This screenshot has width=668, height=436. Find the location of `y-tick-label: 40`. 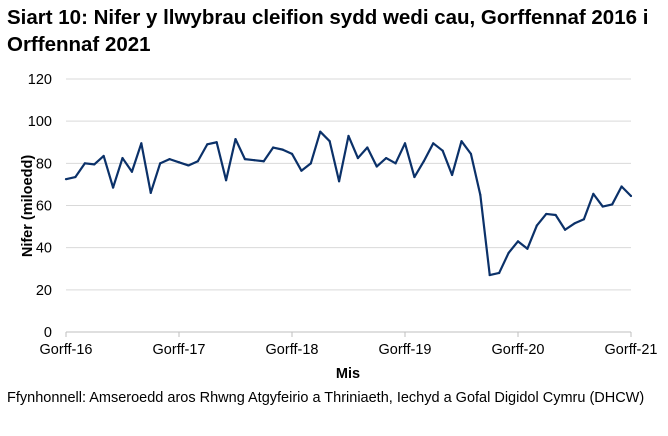

y-tick-label: 40 is located at coordinates (44, 249).